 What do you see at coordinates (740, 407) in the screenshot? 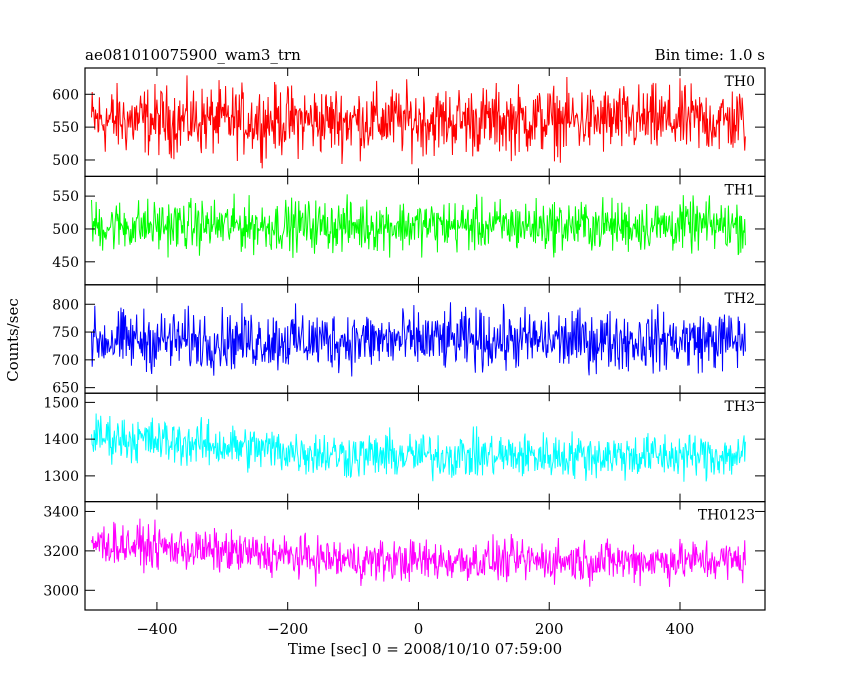
I see `panel-label-th3: TH3` at bounding box center [740, 407].